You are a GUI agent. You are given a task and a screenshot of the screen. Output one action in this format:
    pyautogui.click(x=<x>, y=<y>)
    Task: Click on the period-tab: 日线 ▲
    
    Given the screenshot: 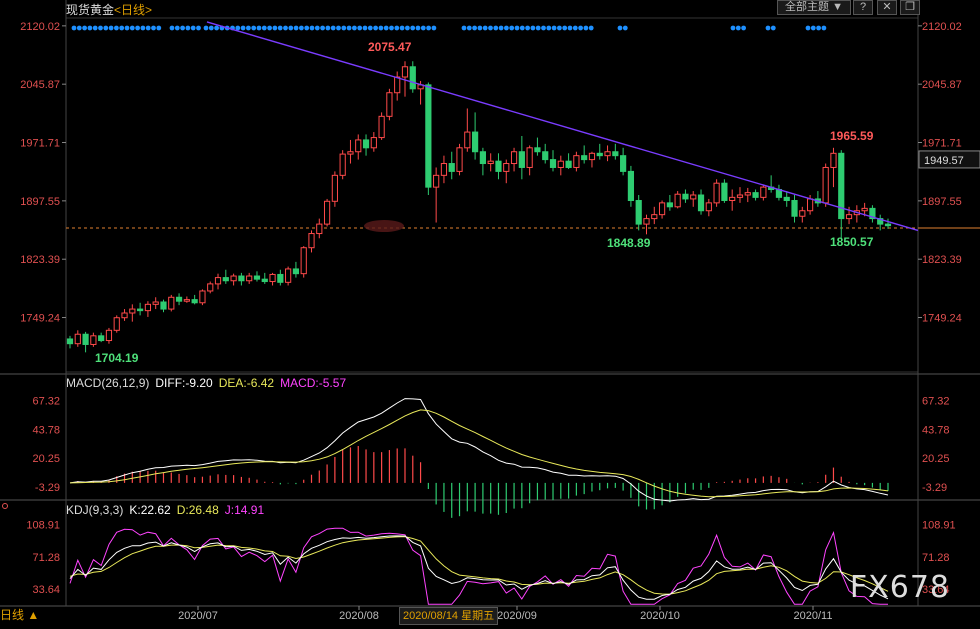 What is the action you would take?
    pyautogui.click(x=20, y=615)
    